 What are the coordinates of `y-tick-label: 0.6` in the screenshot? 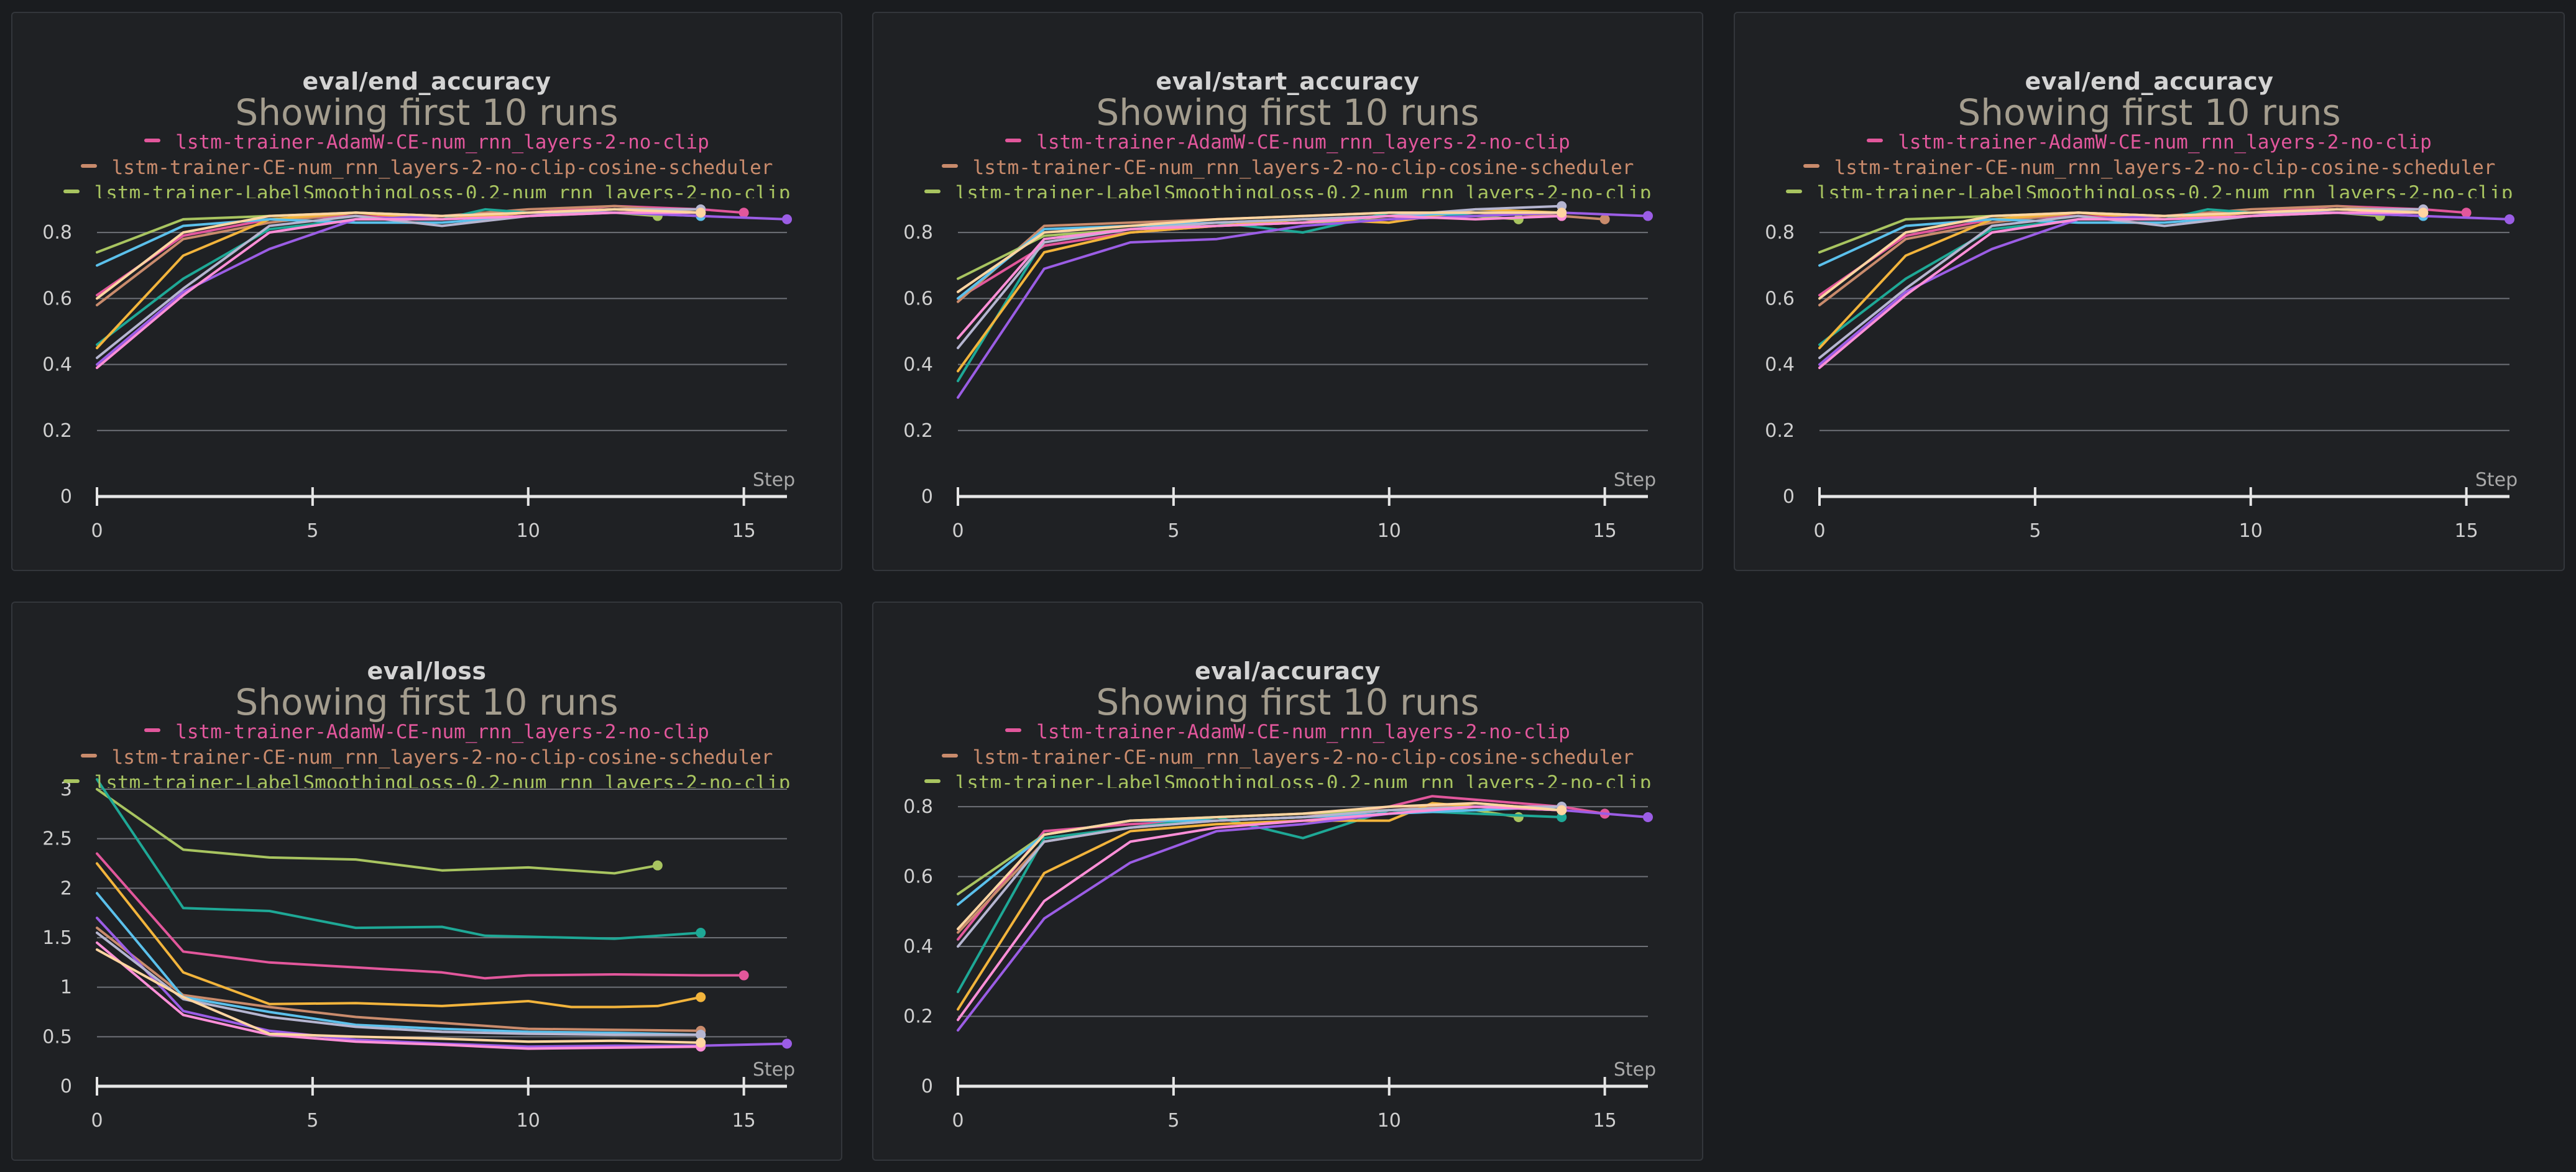 It's located at (57, 298).